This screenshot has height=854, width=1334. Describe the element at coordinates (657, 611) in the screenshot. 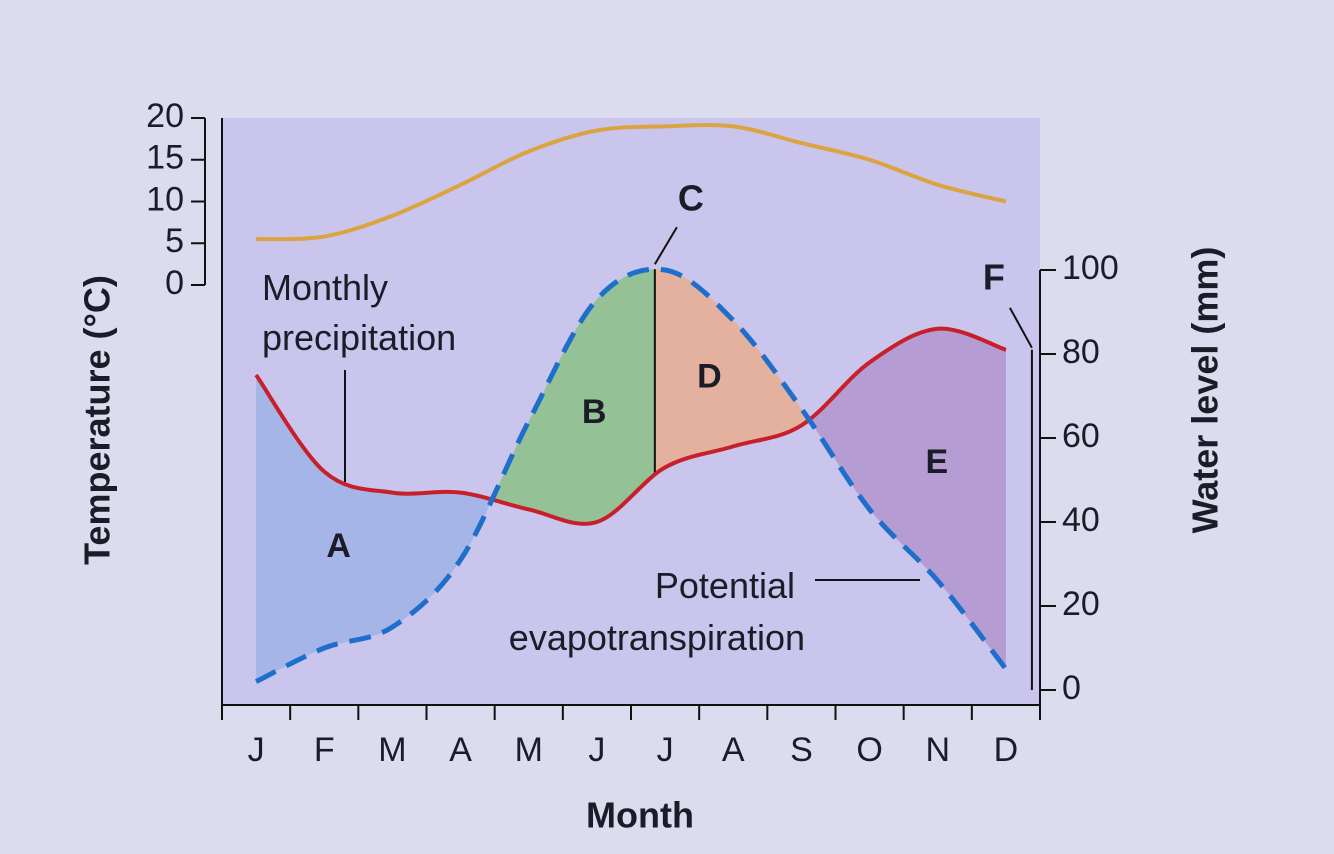

I see `evapotranspiration-label: Potential evapotranspiration` at that location.